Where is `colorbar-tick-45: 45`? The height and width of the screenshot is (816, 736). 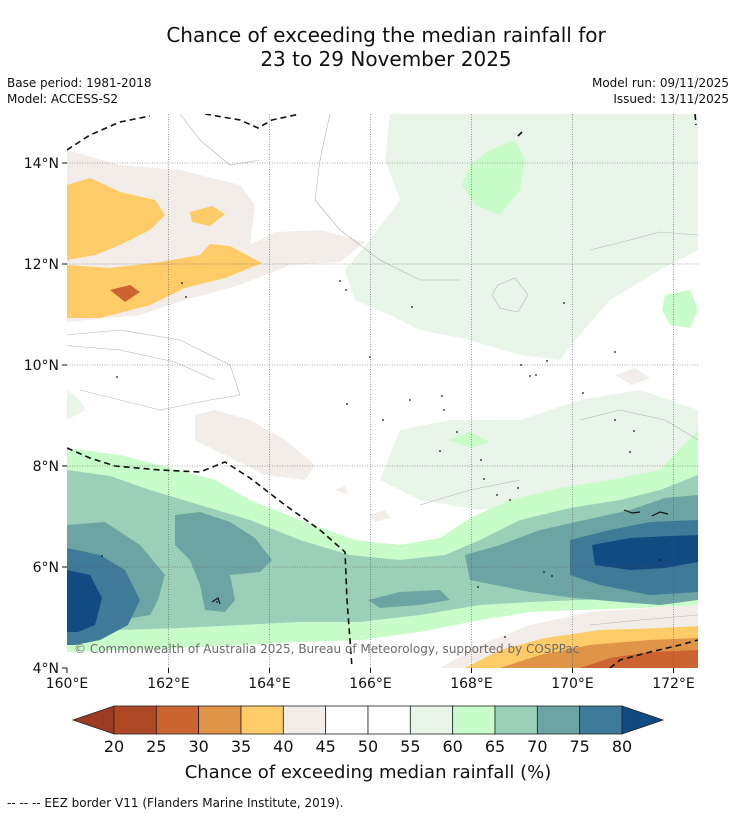
colorbar-tick-45: 45 is located at coordinates (325, 746).